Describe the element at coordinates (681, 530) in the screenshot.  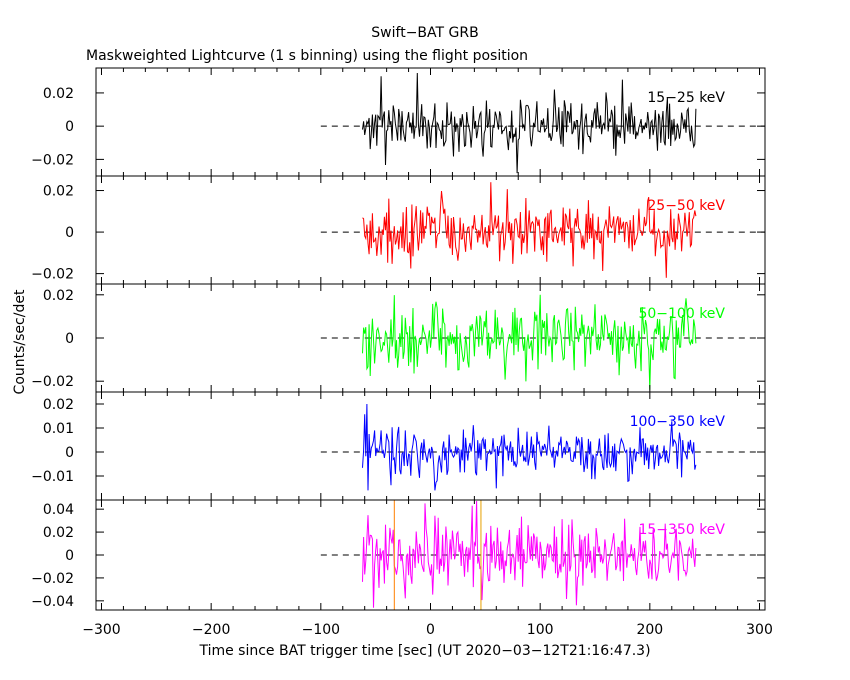
I see `series-label: 15−350 keV` at that location.